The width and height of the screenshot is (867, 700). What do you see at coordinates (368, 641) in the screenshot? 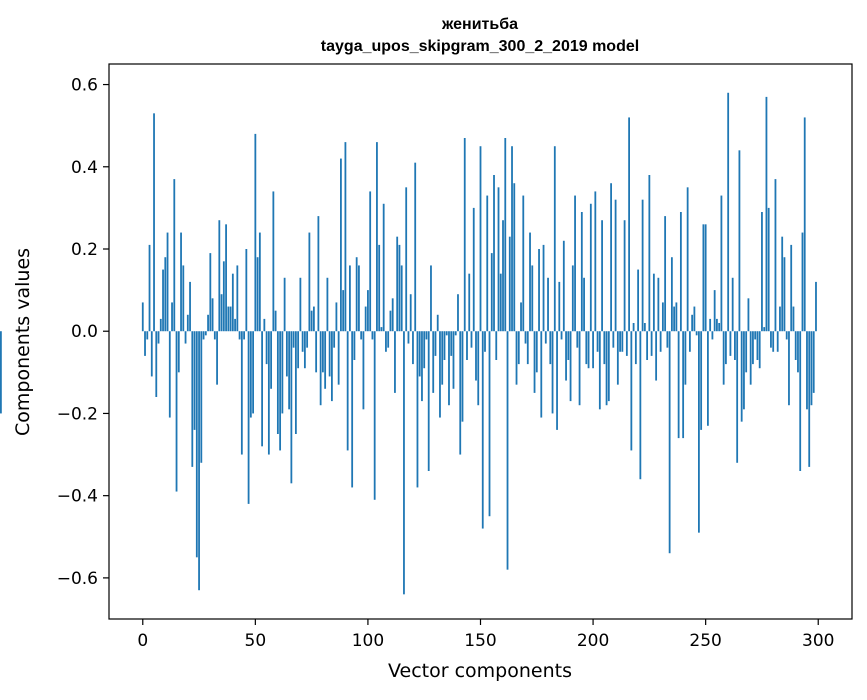
I see `x-tick-label: 100` at bounding box center [368, 641].